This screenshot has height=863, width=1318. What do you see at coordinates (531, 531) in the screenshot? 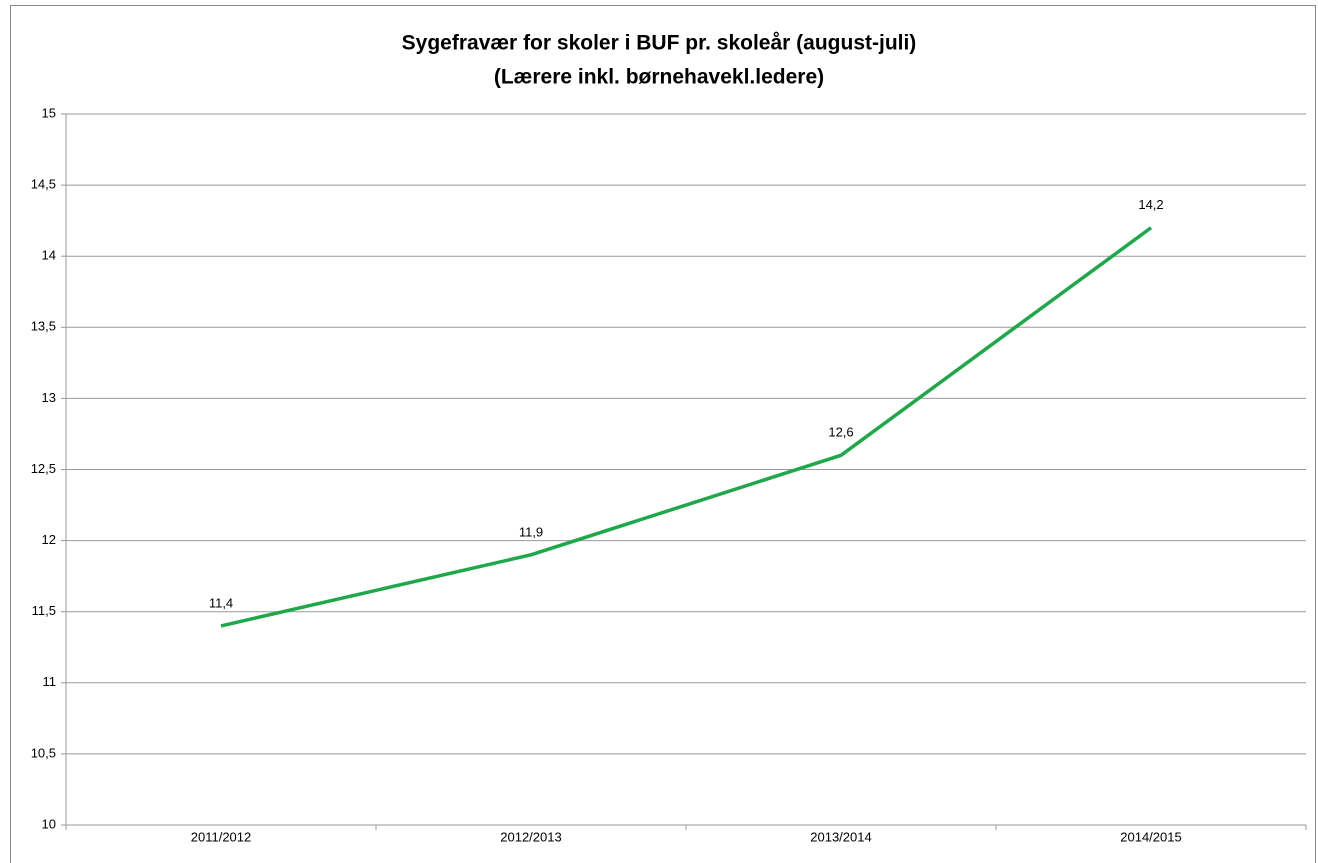
I see `data-label: 11,9` at bounding box center [531, 531].